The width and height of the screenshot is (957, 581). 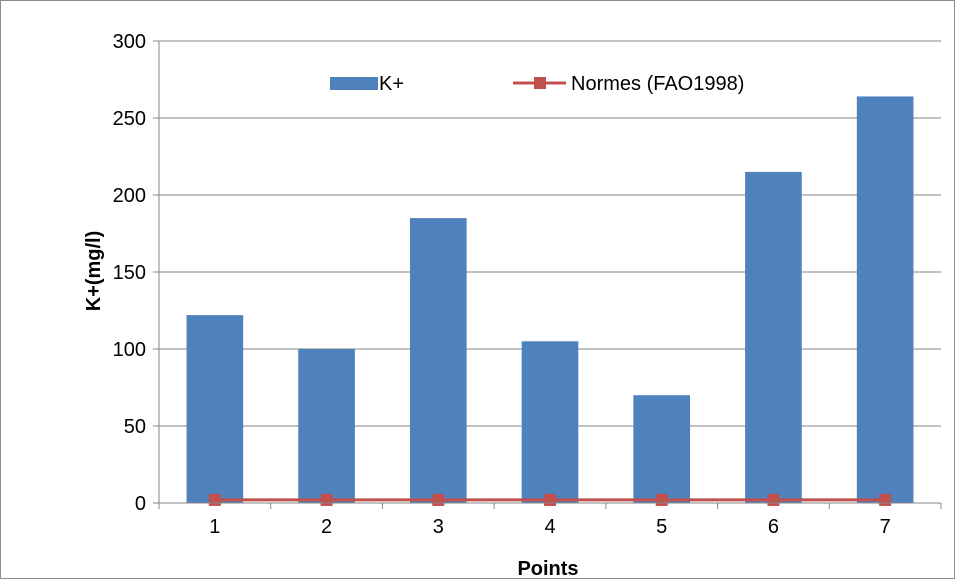 What do you see at coordinates (140, 504) in the screenshot?
I see `y-tick-label-0: 0` at bounding box center [140, 504].